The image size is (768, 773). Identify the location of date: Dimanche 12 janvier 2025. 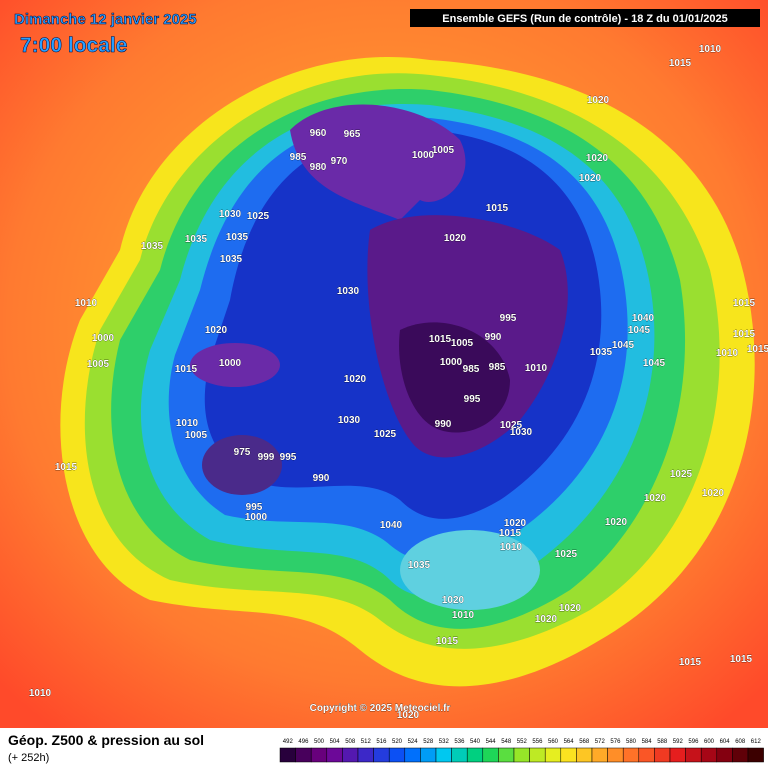
(105, 19).